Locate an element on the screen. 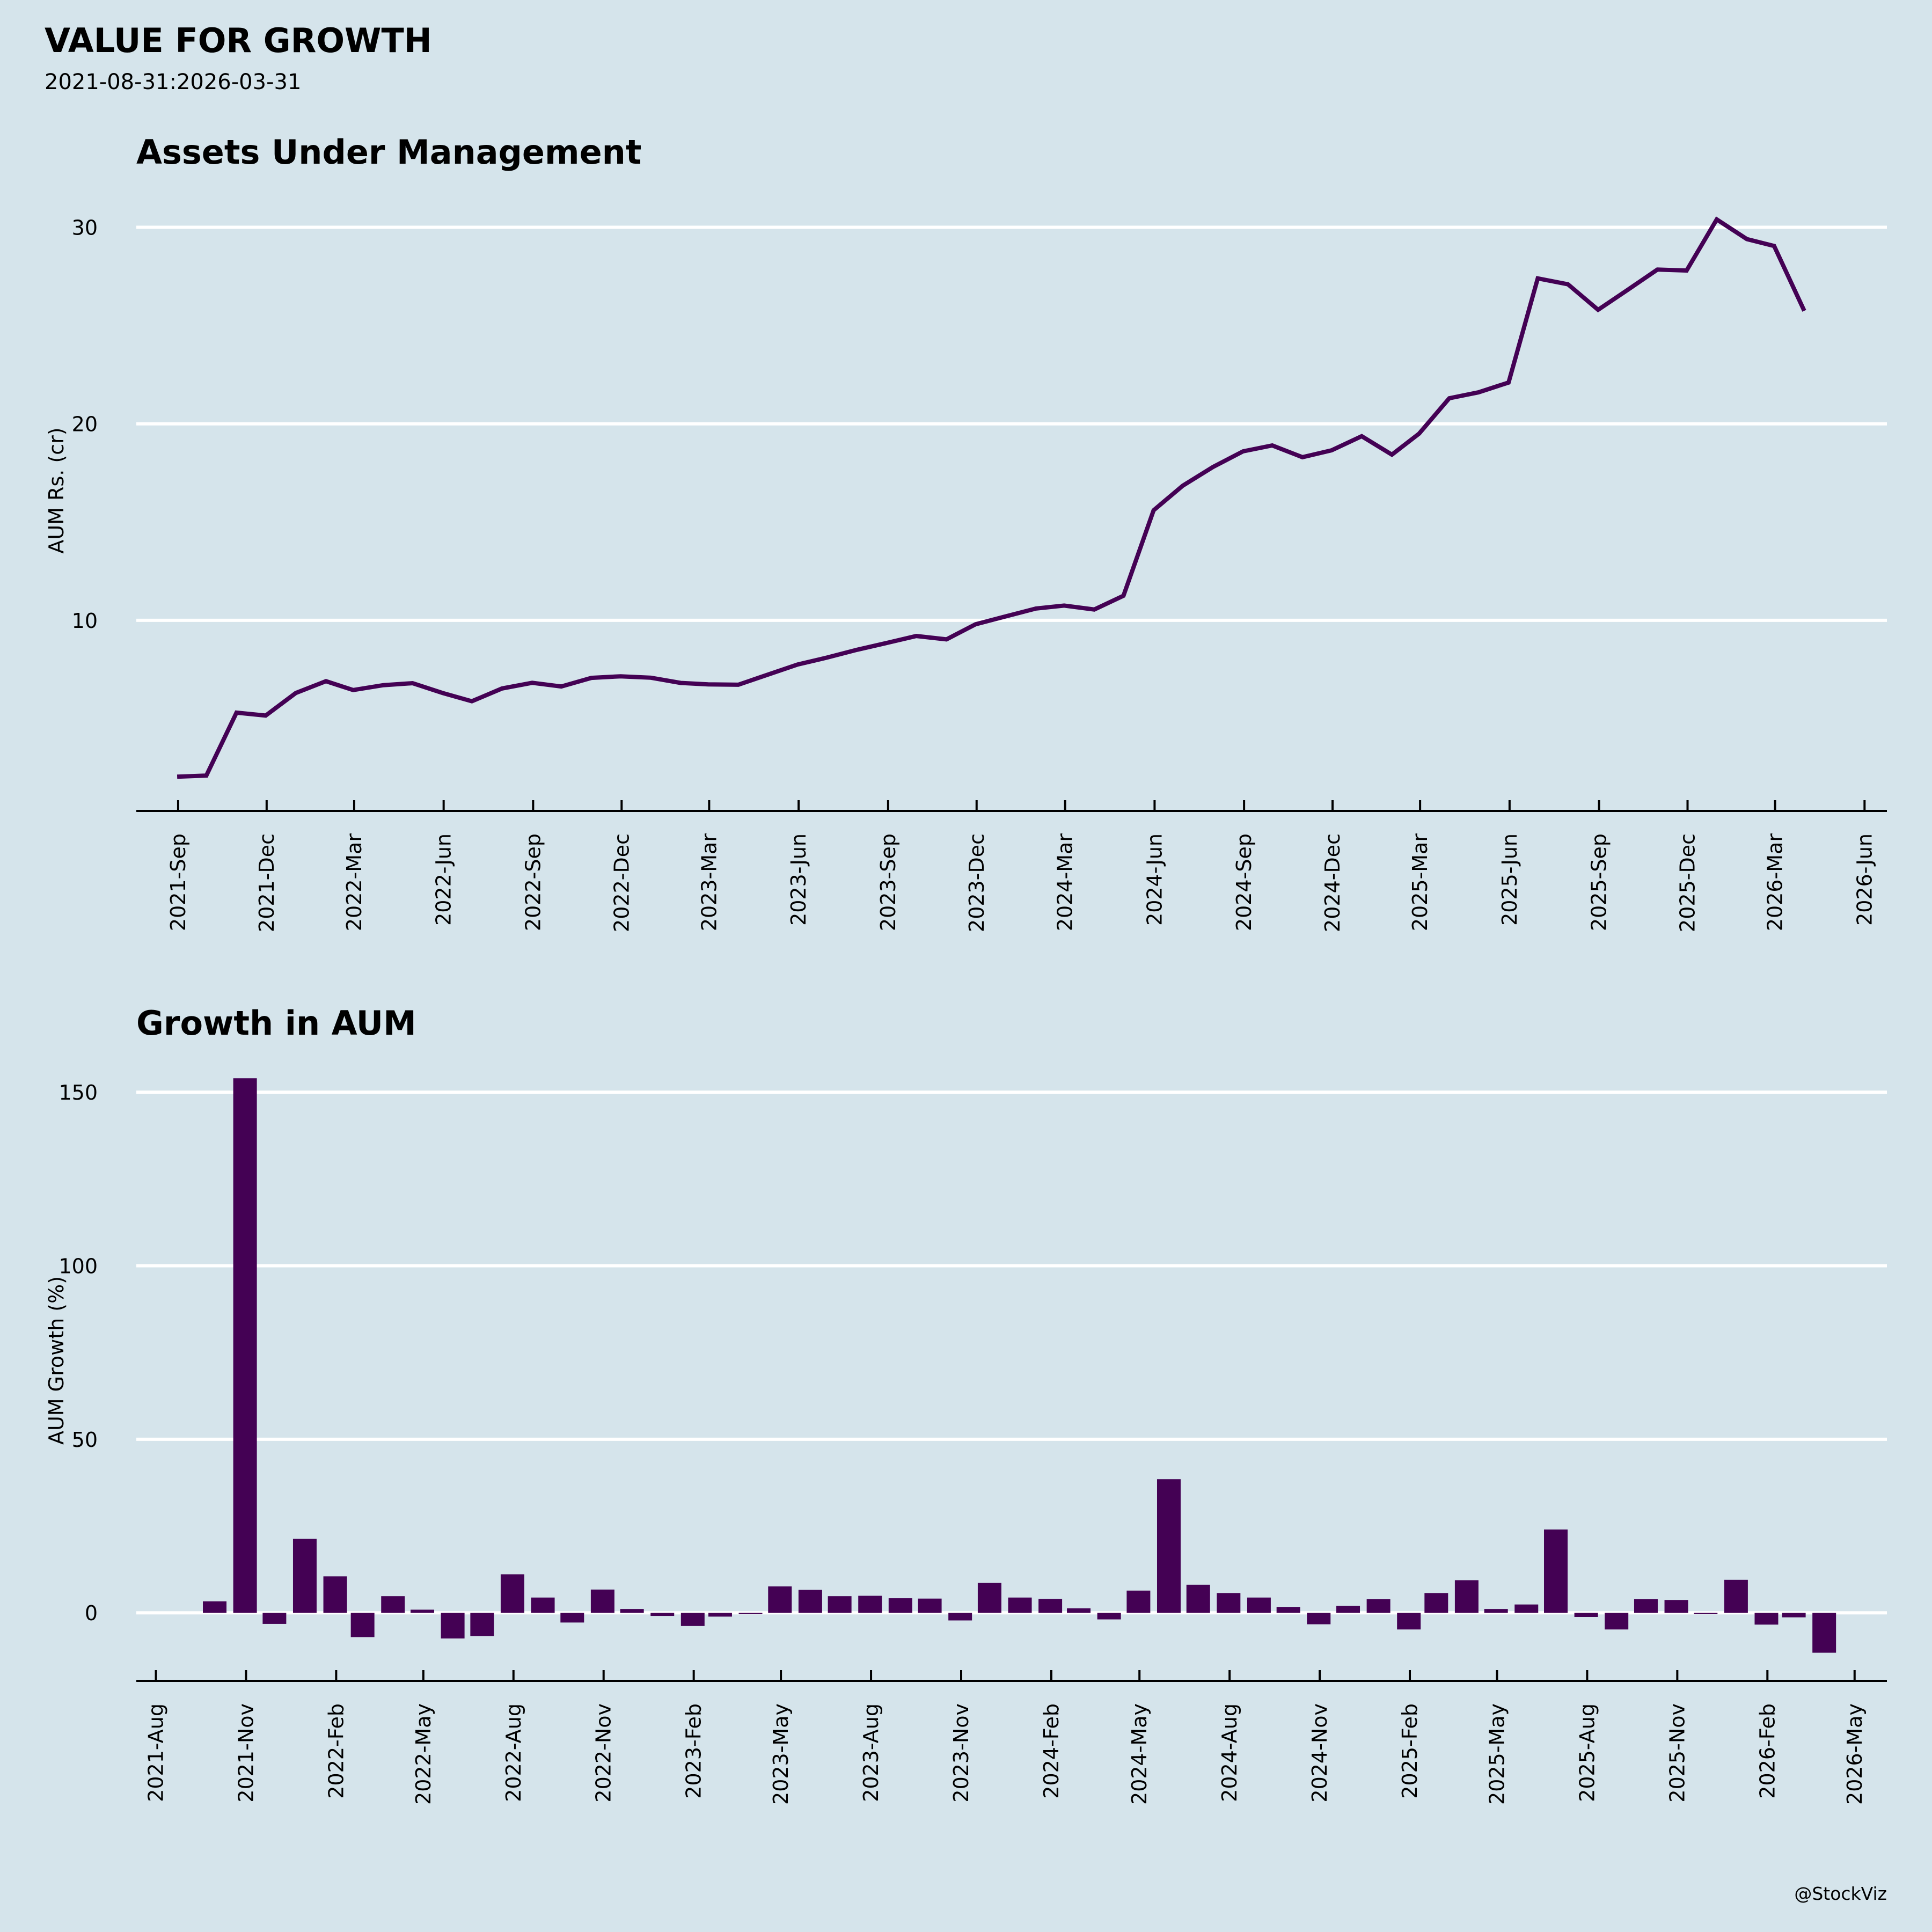 Image resolution: width=1932 pixels, height=1932 pixels. credit-footer: @StockViz is located at coordinates (1840, 1893).